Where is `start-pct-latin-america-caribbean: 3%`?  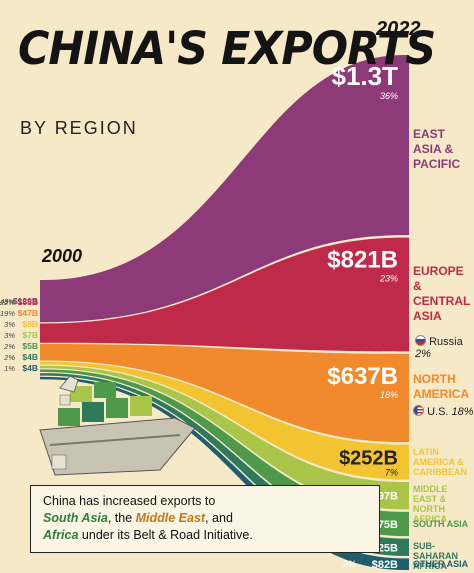 start-pct-latin-america-caribbean: 3% is located at coordinates (9, 324).